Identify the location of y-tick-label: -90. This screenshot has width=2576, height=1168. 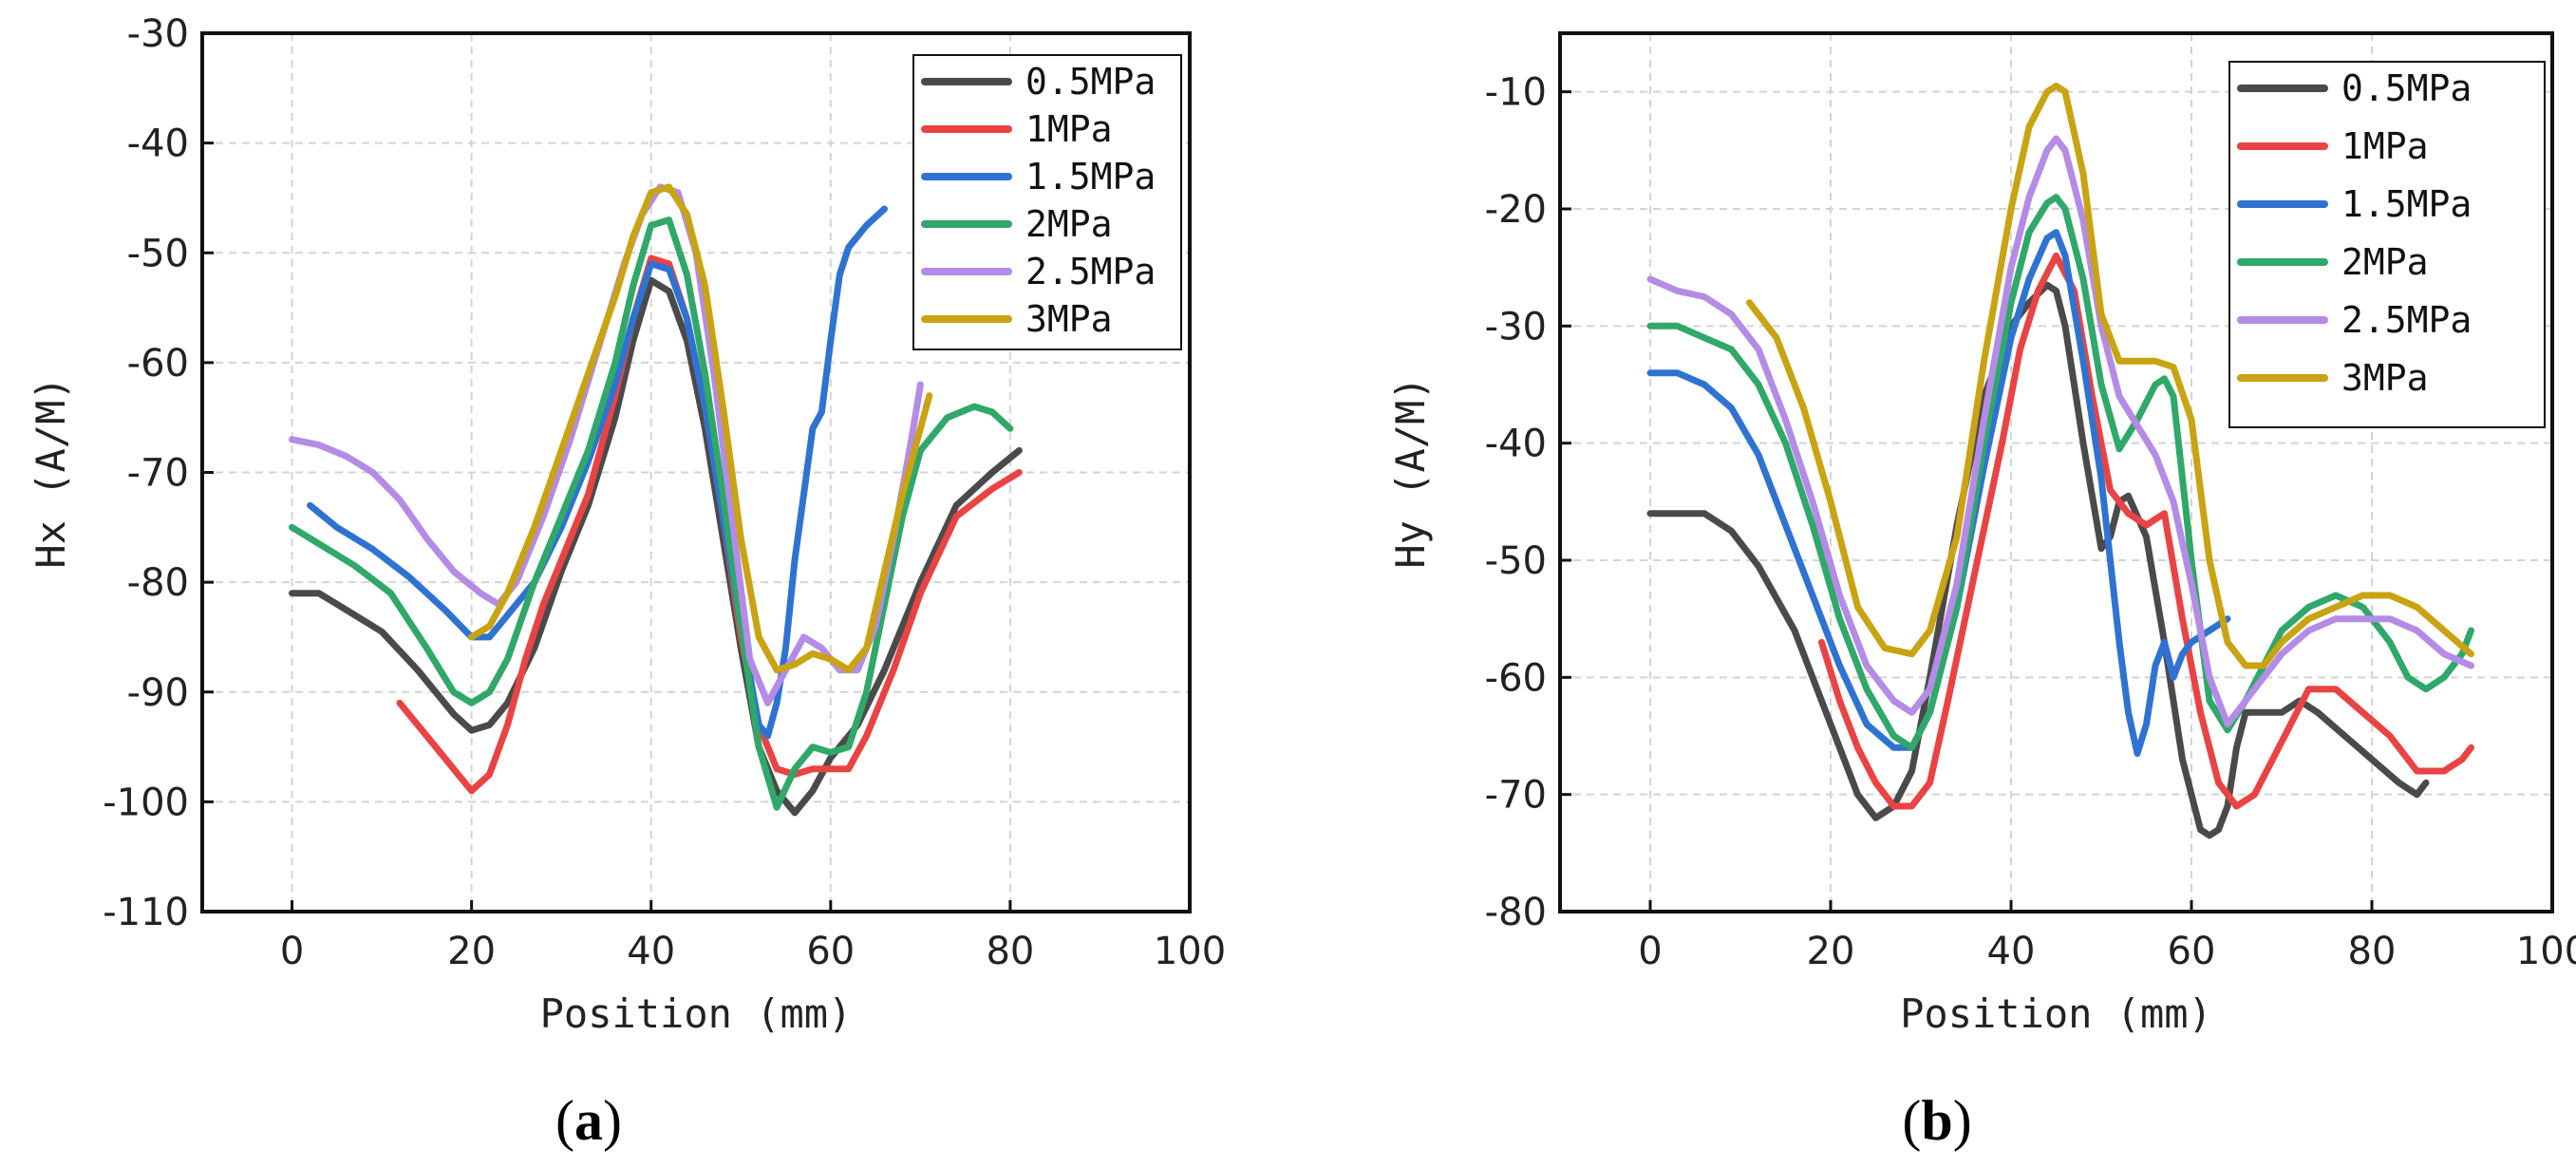
(158, 693).